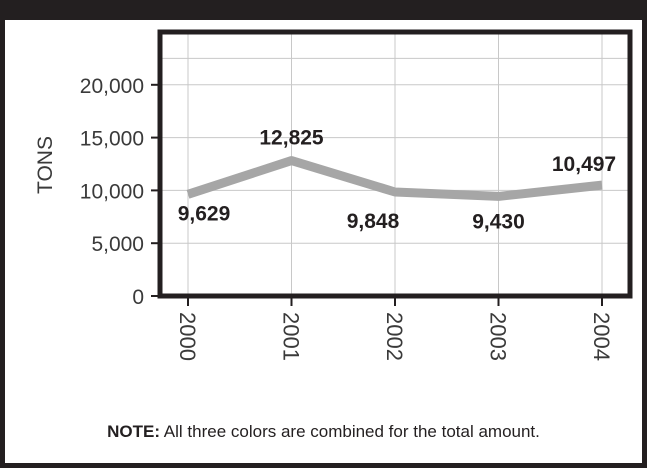  I want to click on data-label: 9,430, so click(498, 221).